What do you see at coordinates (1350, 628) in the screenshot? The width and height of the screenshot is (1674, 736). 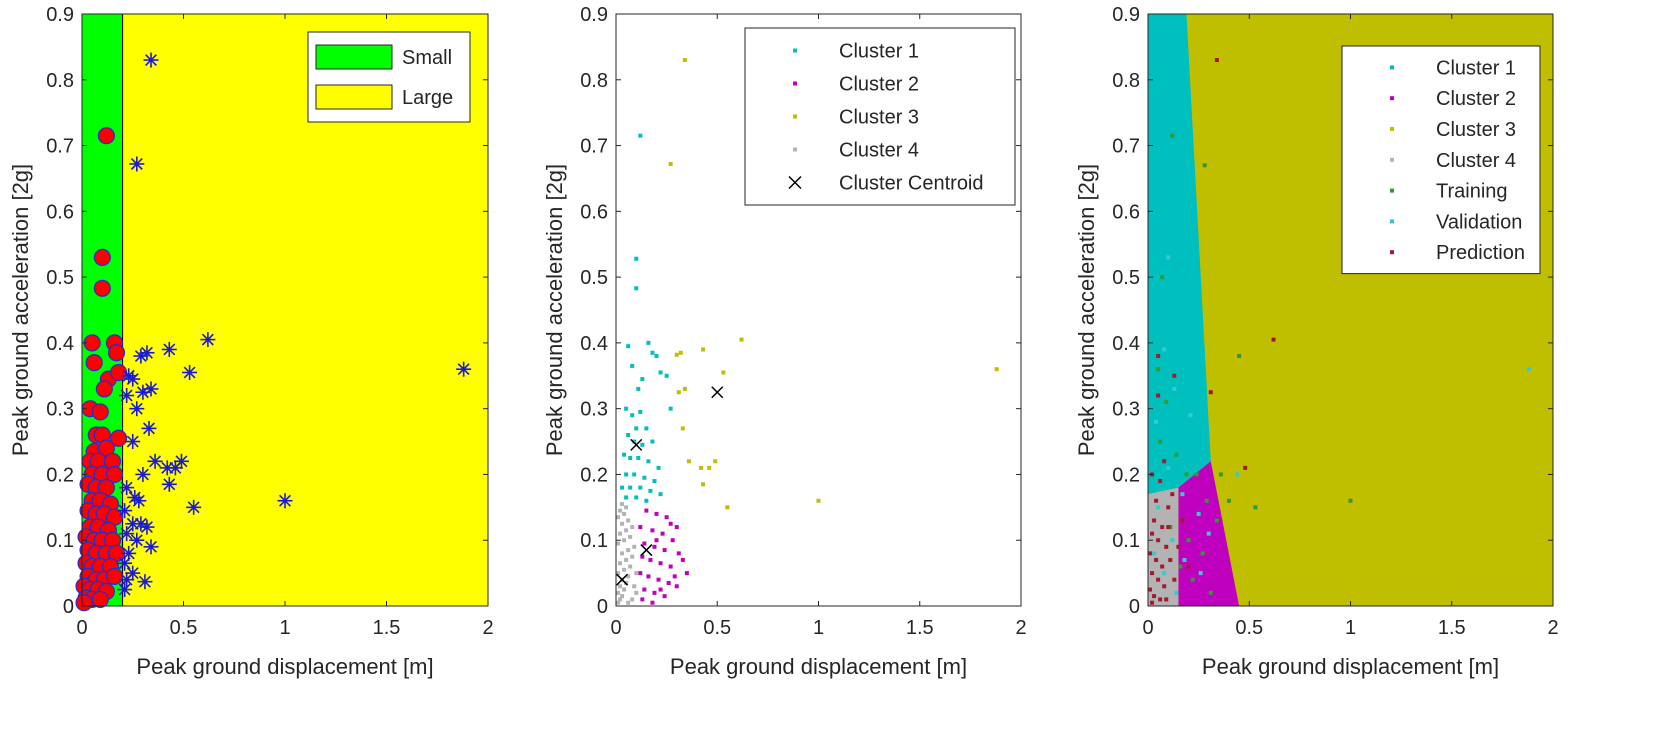 I see `x-tick-label: 1` at bounding box center [1350, 628].